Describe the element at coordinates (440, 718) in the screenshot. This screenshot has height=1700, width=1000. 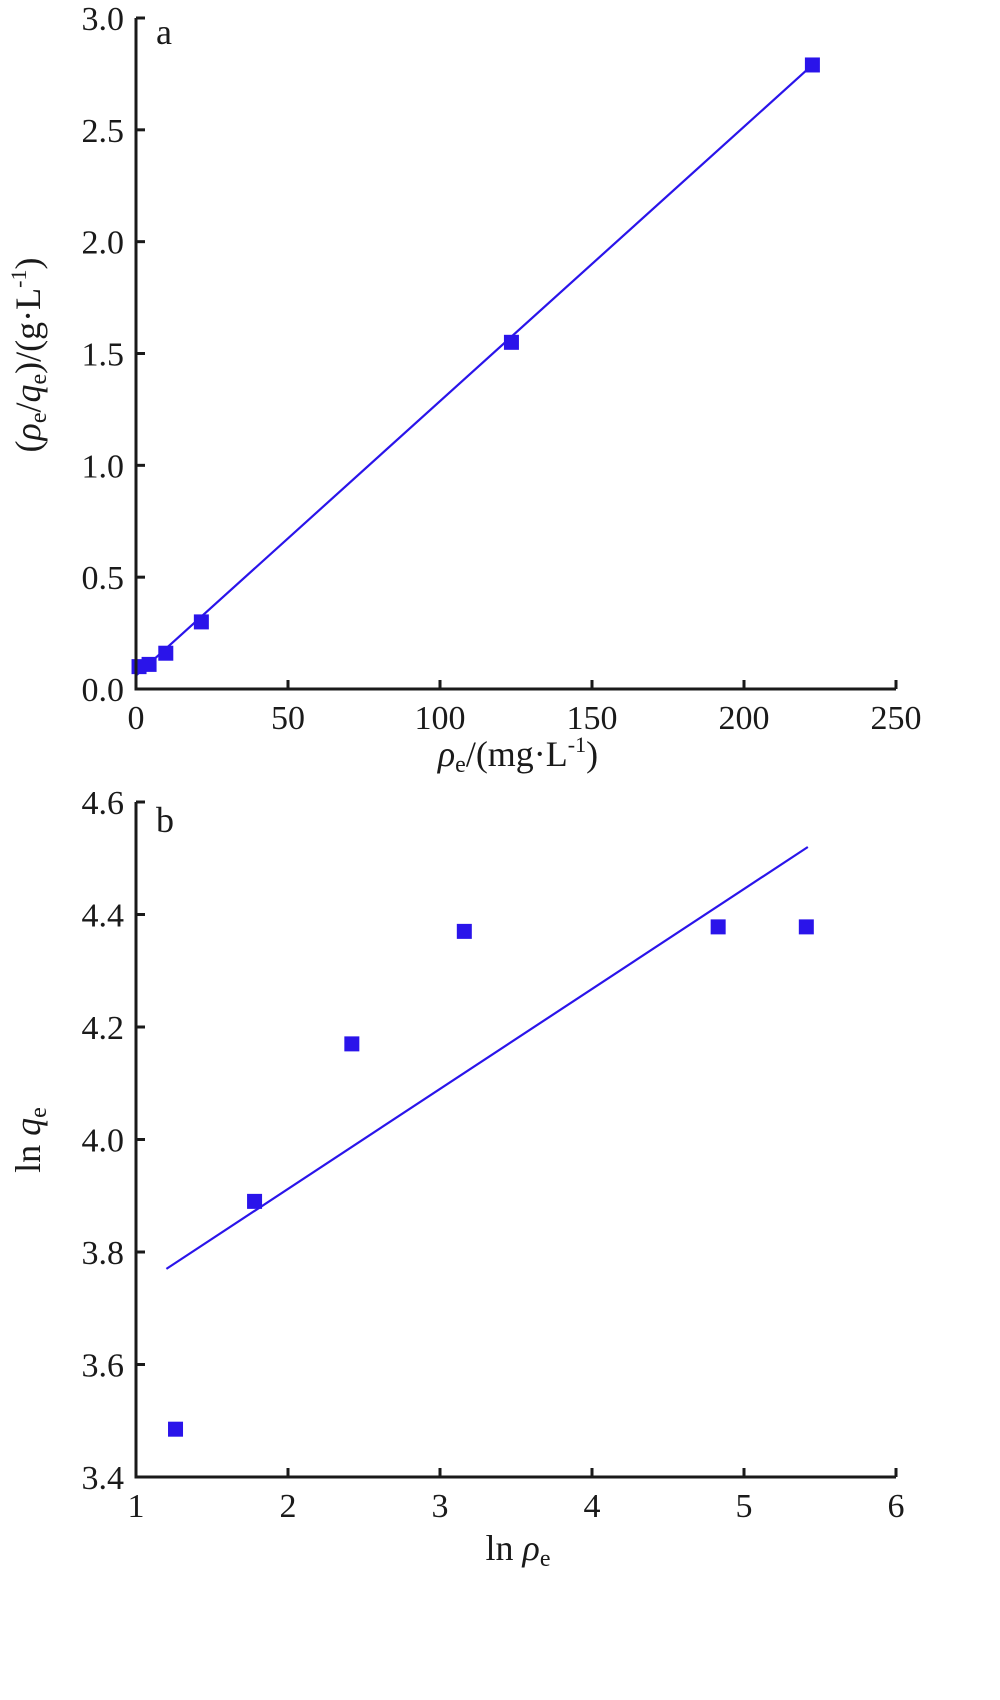
I see `x-tick-label: 100` at that location.